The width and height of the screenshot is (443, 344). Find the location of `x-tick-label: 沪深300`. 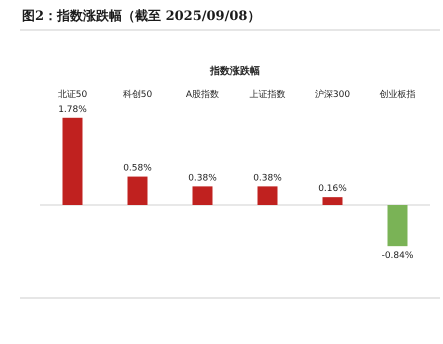

x-tick-label: 沪深300 is located at coordinates (332, 94).